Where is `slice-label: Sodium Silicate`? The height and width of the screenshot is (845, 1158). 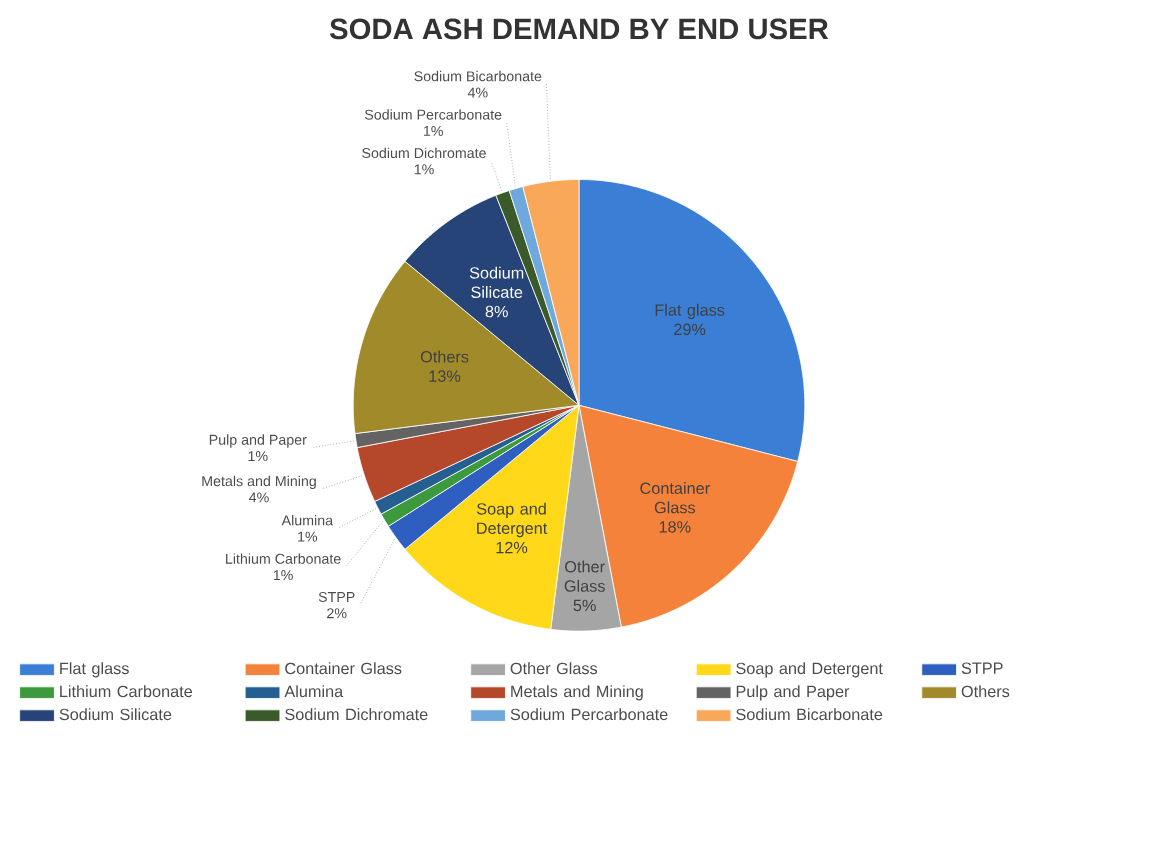 slice-label: Sodium Silicate is located at coordinates (496, 282).